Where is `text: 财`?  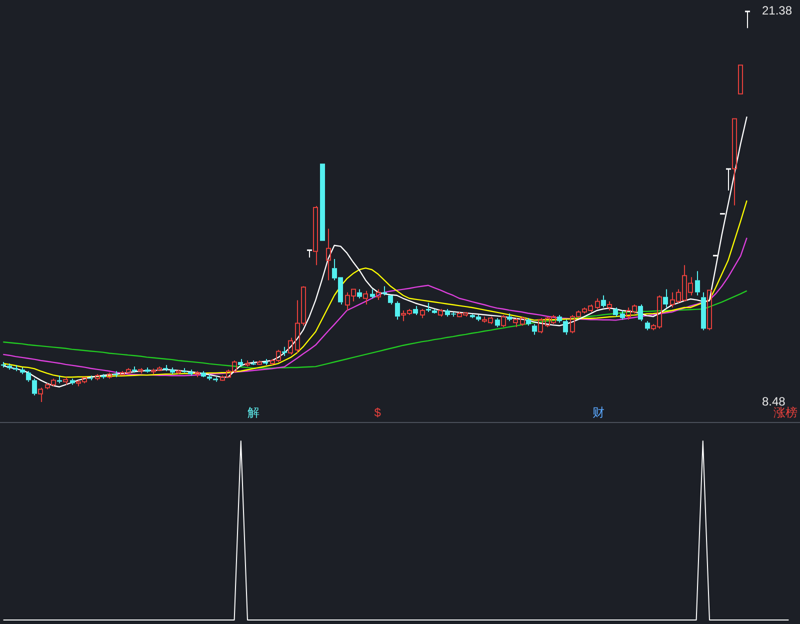 text: 财 is located at coordinates (598, 412).